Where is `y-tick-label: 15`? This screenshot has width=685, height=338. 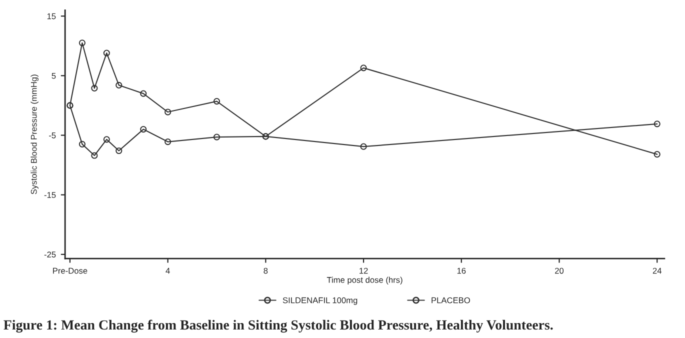 y-tick-label: 15 is located at coordinates (51, 16).